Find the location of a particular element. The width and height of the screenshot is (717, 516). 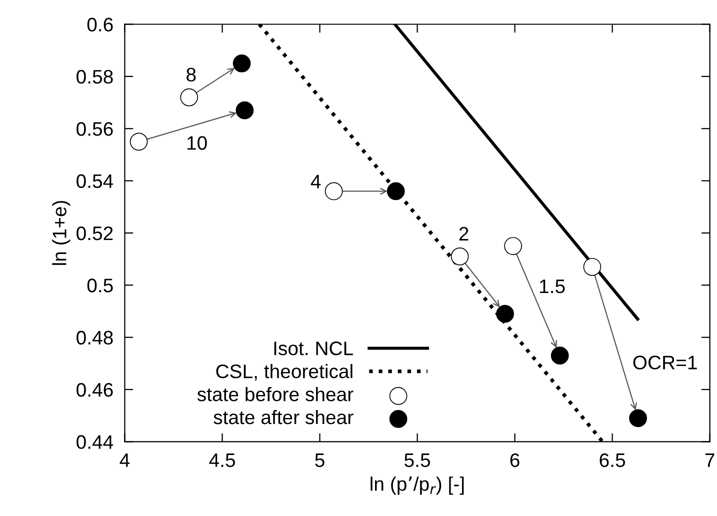

annotation: 8 is located at coordinates (191, 75).